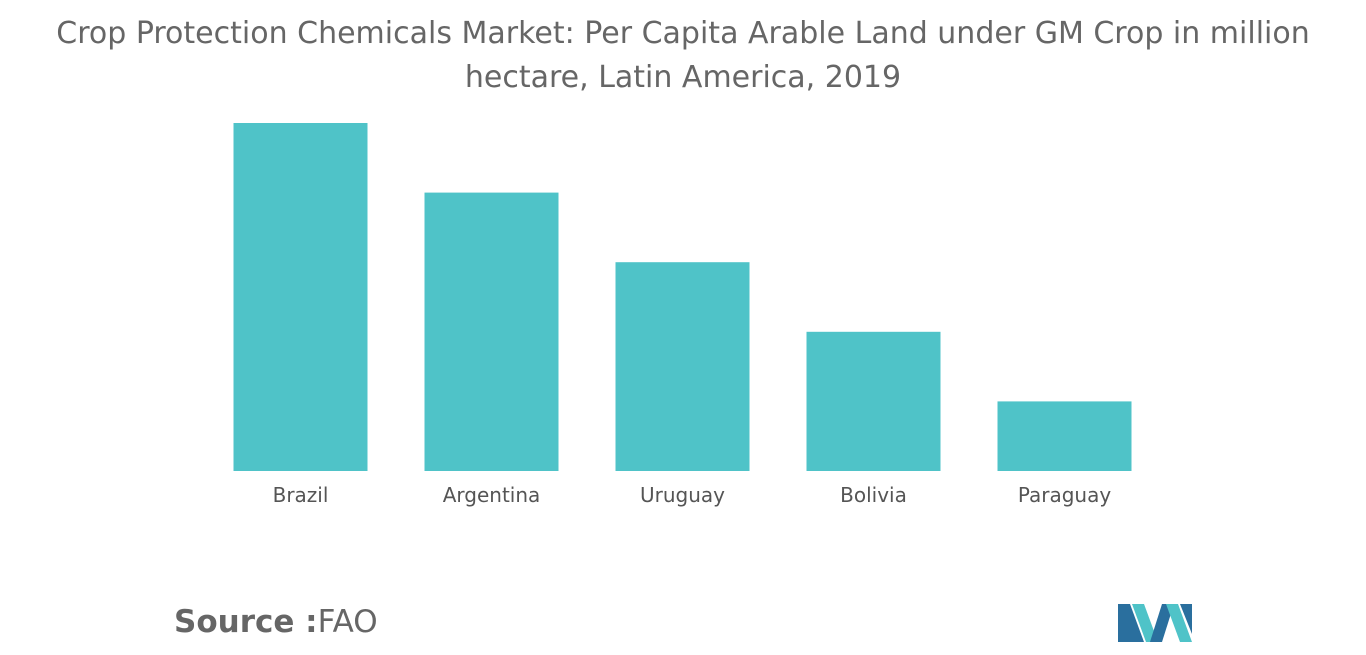 Image resolution: width=1366 pixels, height=655 pixels. I want to click on x-tick-label: Brazil, so click(301, 495).